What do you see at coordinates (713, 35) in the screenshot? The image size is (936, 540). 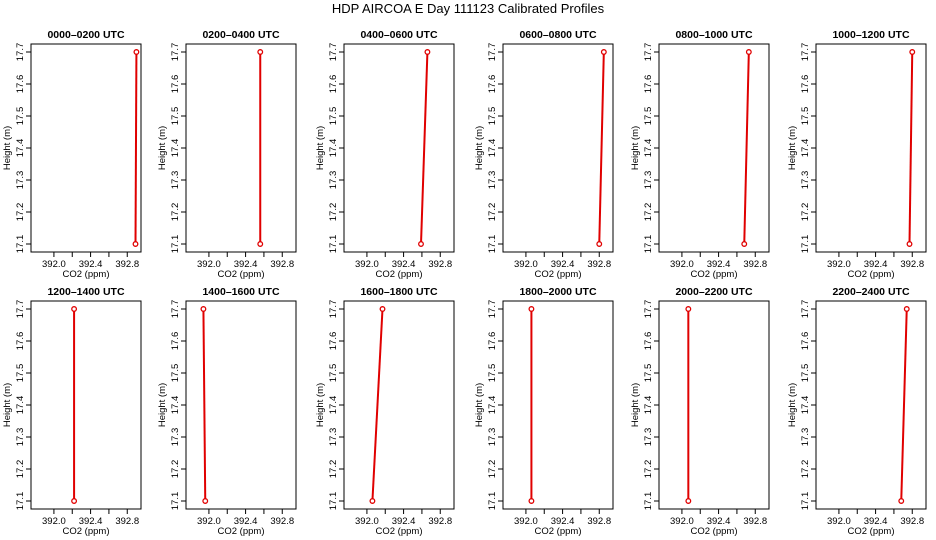 I see `panel-title: 0800–1000 UTC` at bounding box center [713, 35].